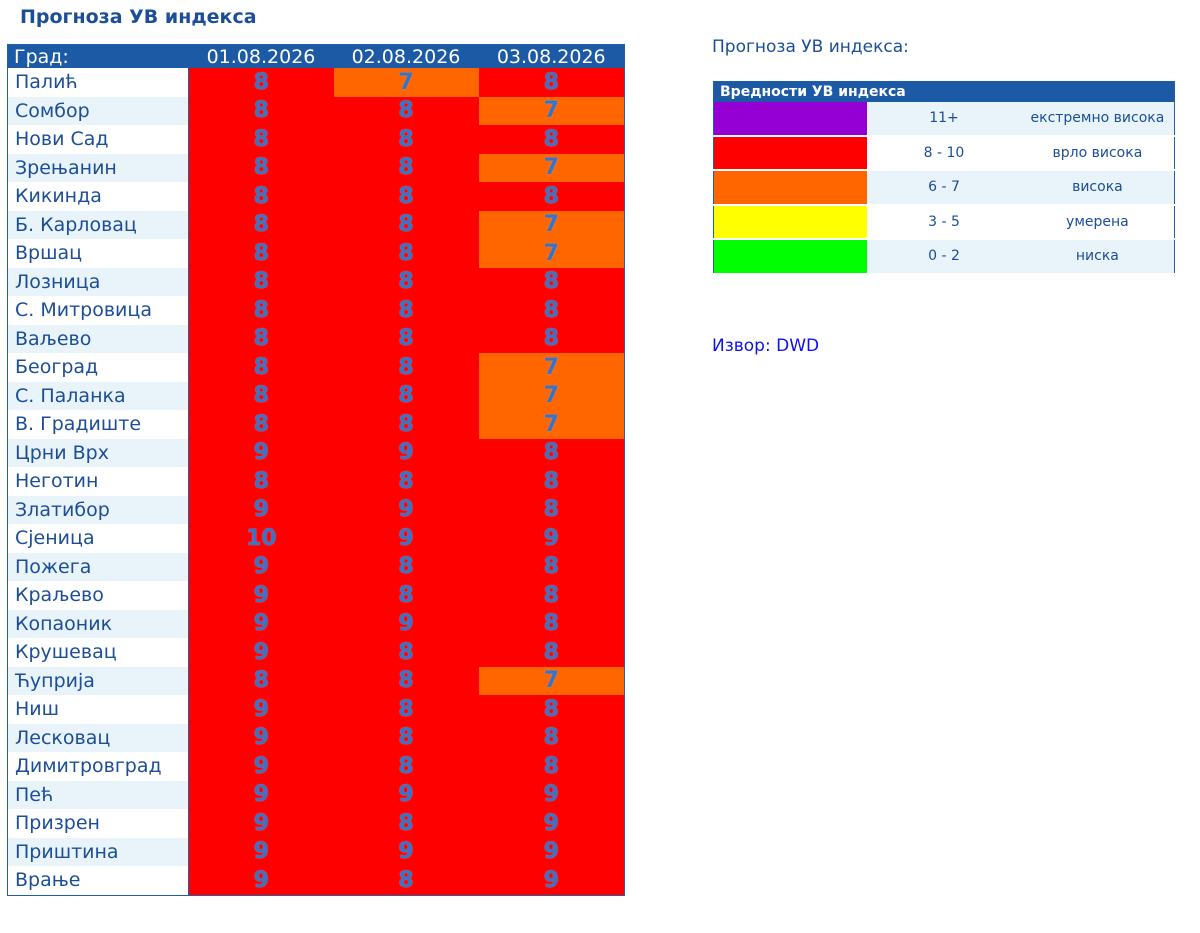  Describe the element at coordinates (316, 224) in the screenshot. I see `table-row: Б. Карловац 8 8 7` at that location.